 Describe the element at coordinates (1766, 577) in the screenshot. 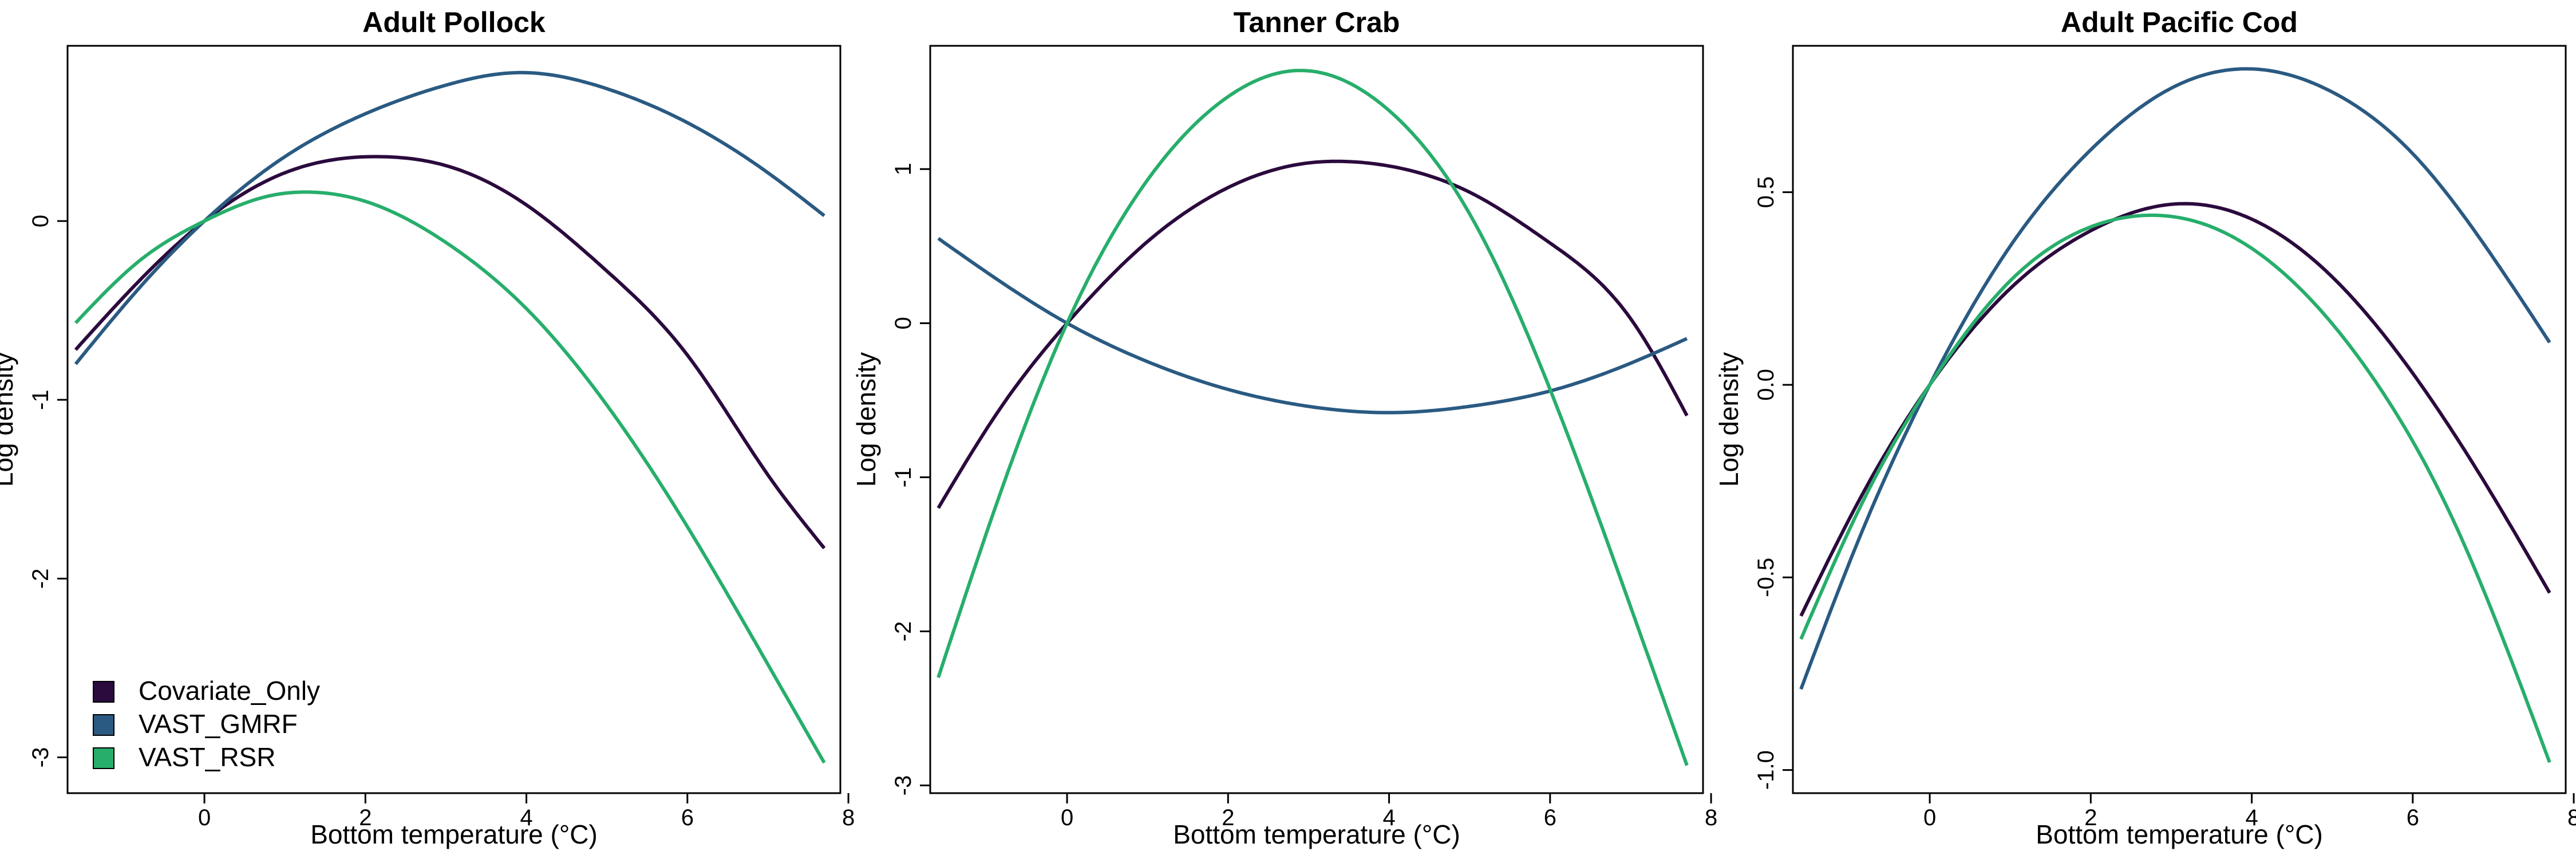

I see `y-tick-label: -0.5` at that location.